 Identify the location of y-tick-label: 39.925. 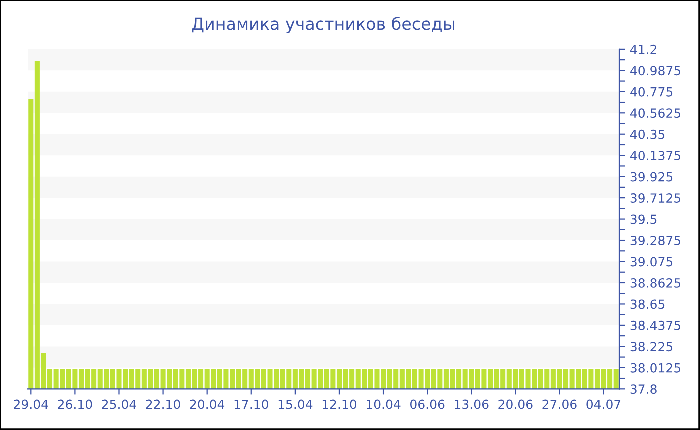
(651, 177).